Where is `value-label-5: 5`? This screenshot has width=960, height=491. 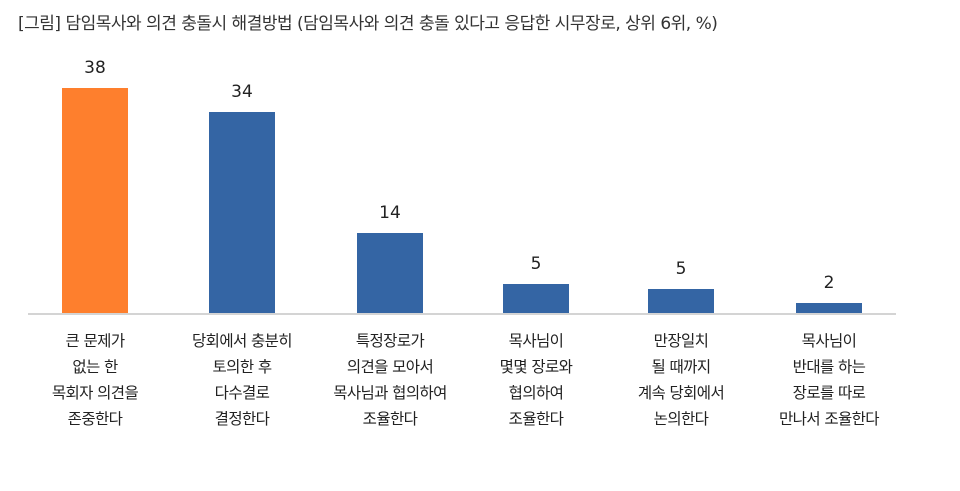
value-label-5: 5 is located at coordinates (681, 269).